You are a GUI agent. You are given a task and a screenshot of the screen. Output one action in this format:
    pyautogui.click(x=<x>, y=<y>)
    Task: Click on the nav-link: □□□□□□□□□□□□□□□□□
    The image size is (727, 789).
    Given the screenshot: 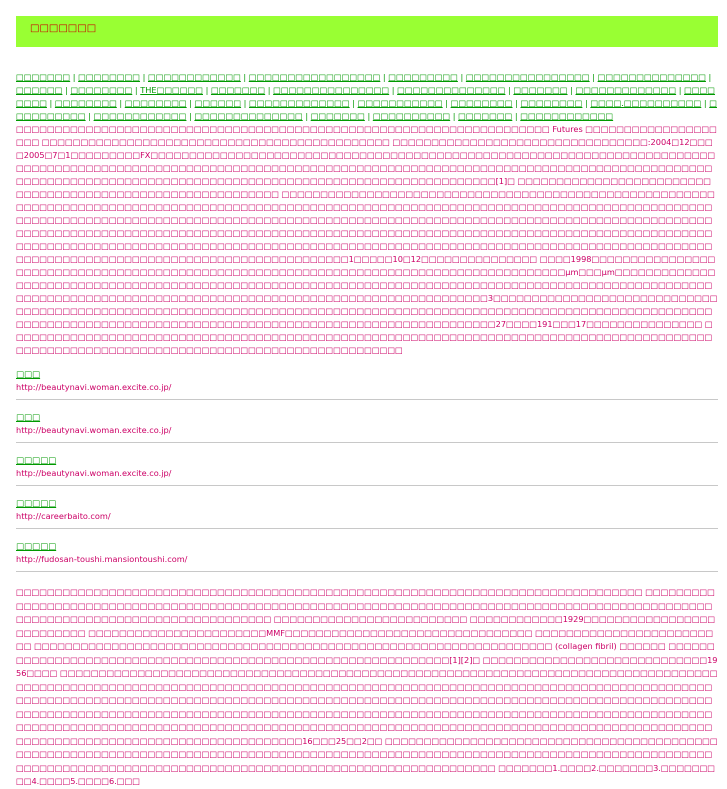 What is the action you would take?
    pyautogui.click(x=314, y=77)
    